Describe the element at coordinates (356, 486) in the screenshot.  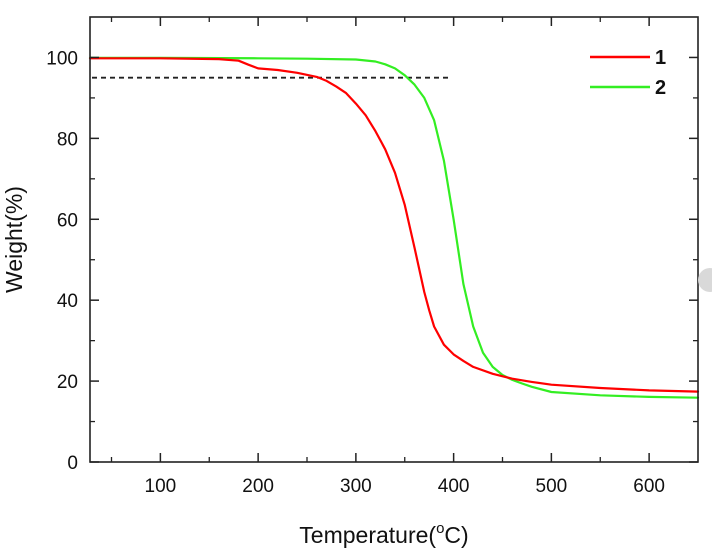
I see `x-tick-label: 300` at that location.